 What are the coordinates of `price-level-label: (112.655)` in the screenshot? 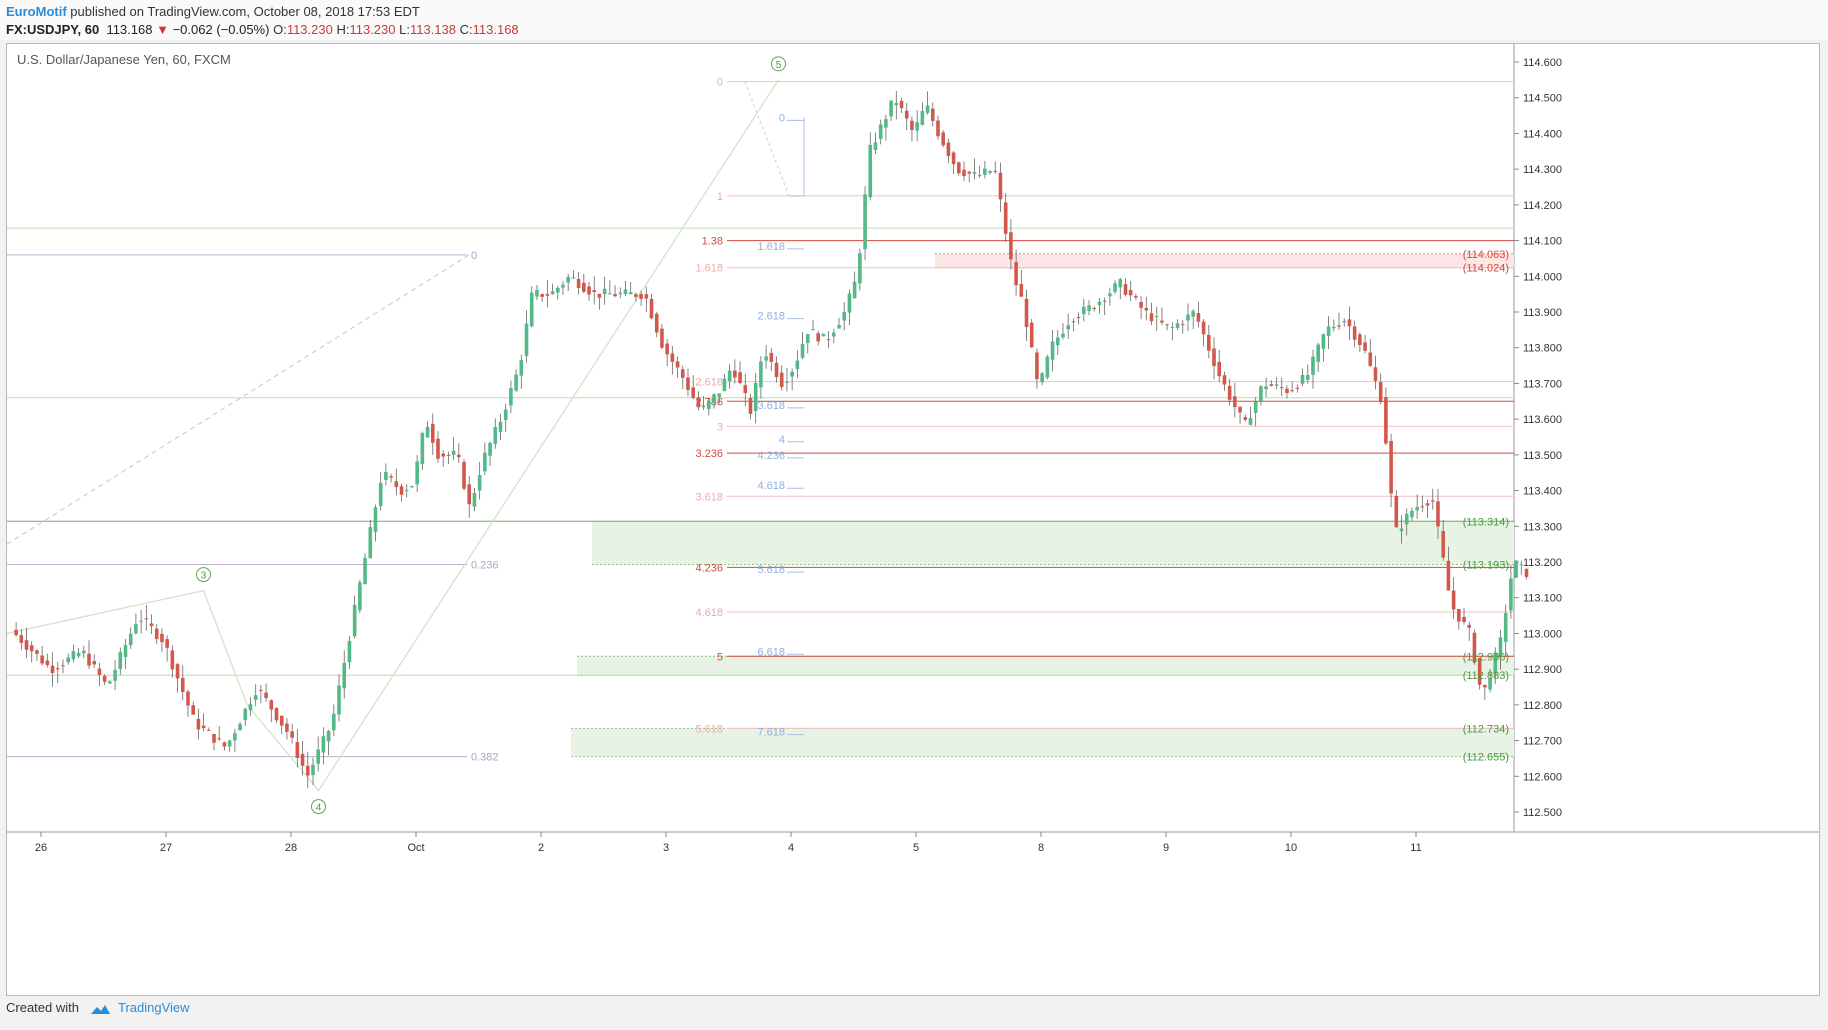 It's located at (1486, 758).